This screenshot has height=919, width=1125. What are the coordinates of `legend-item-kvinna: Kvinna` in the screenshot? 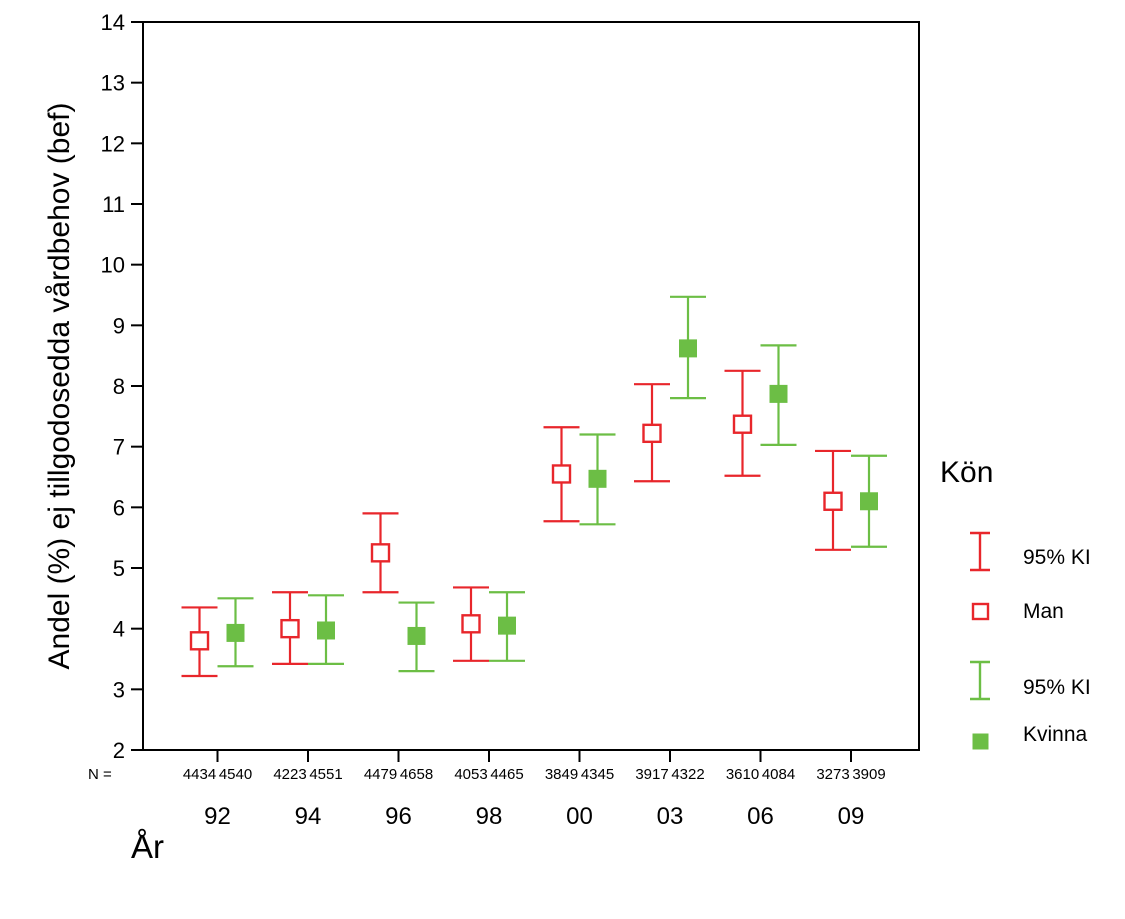 It's located at (1030, 736).